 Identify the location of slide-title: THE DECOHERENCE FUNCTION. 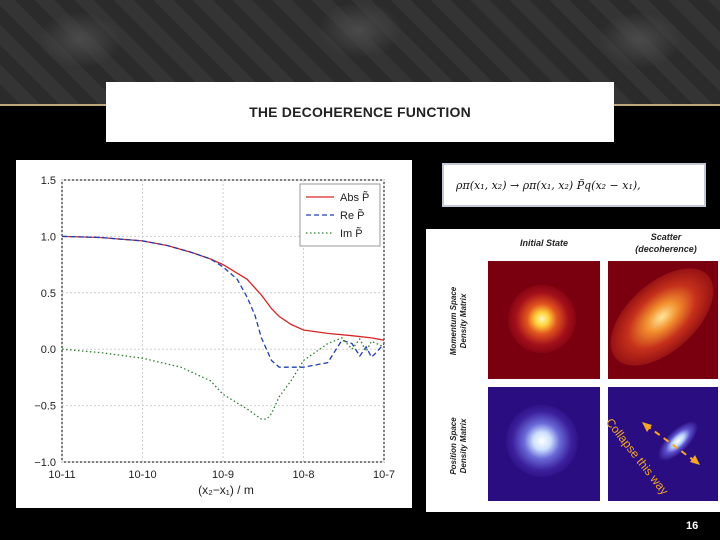
(360, 112).